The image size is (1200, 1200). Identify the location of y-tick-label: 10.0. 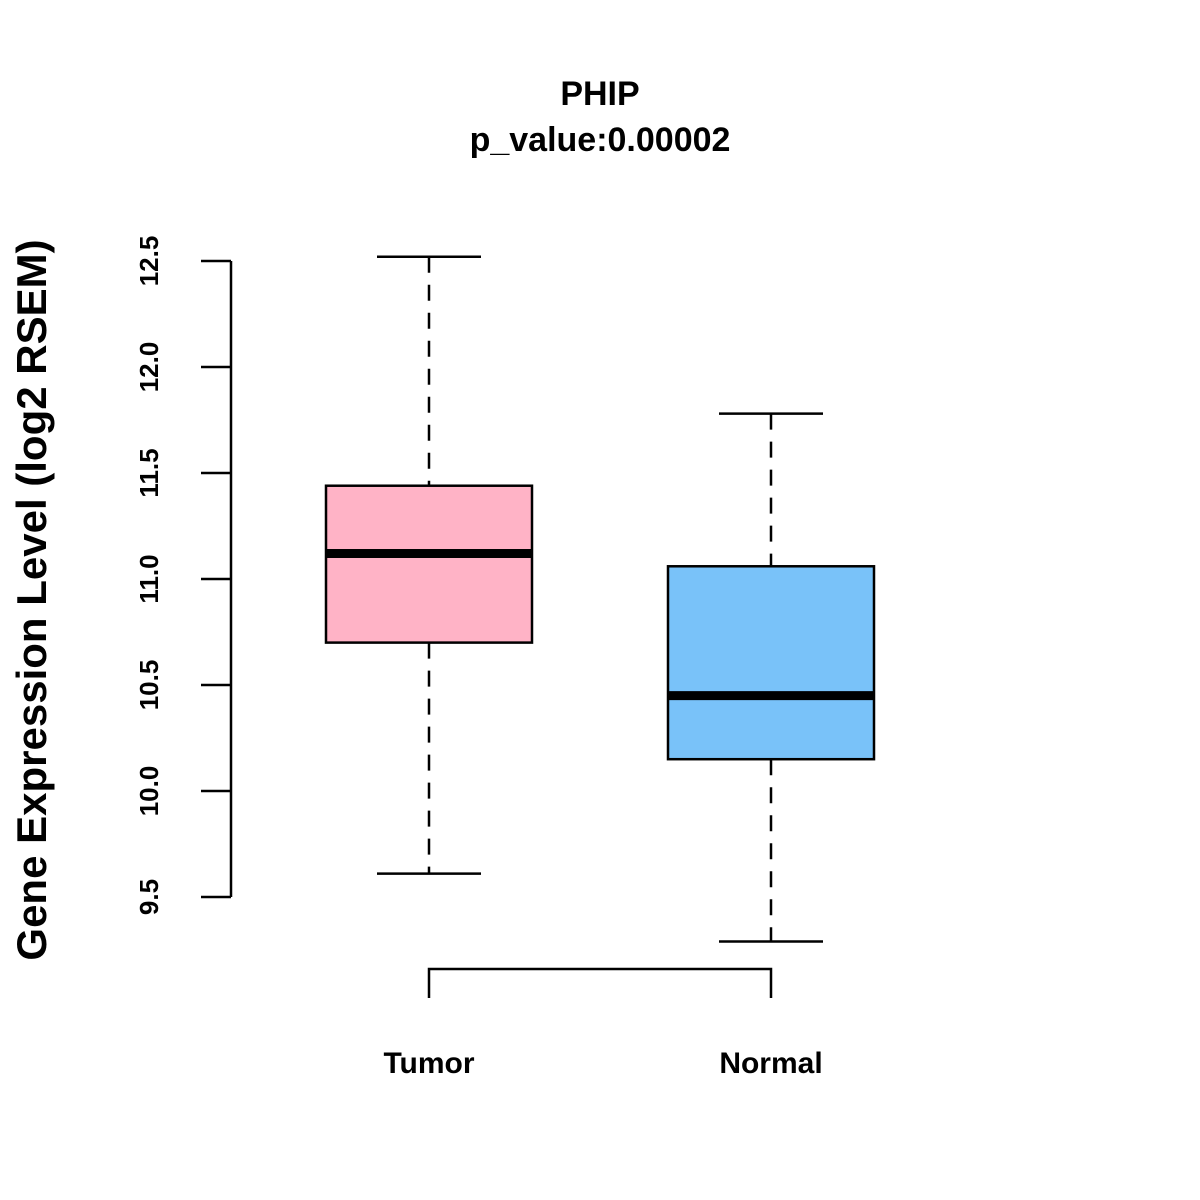
(149, 791).